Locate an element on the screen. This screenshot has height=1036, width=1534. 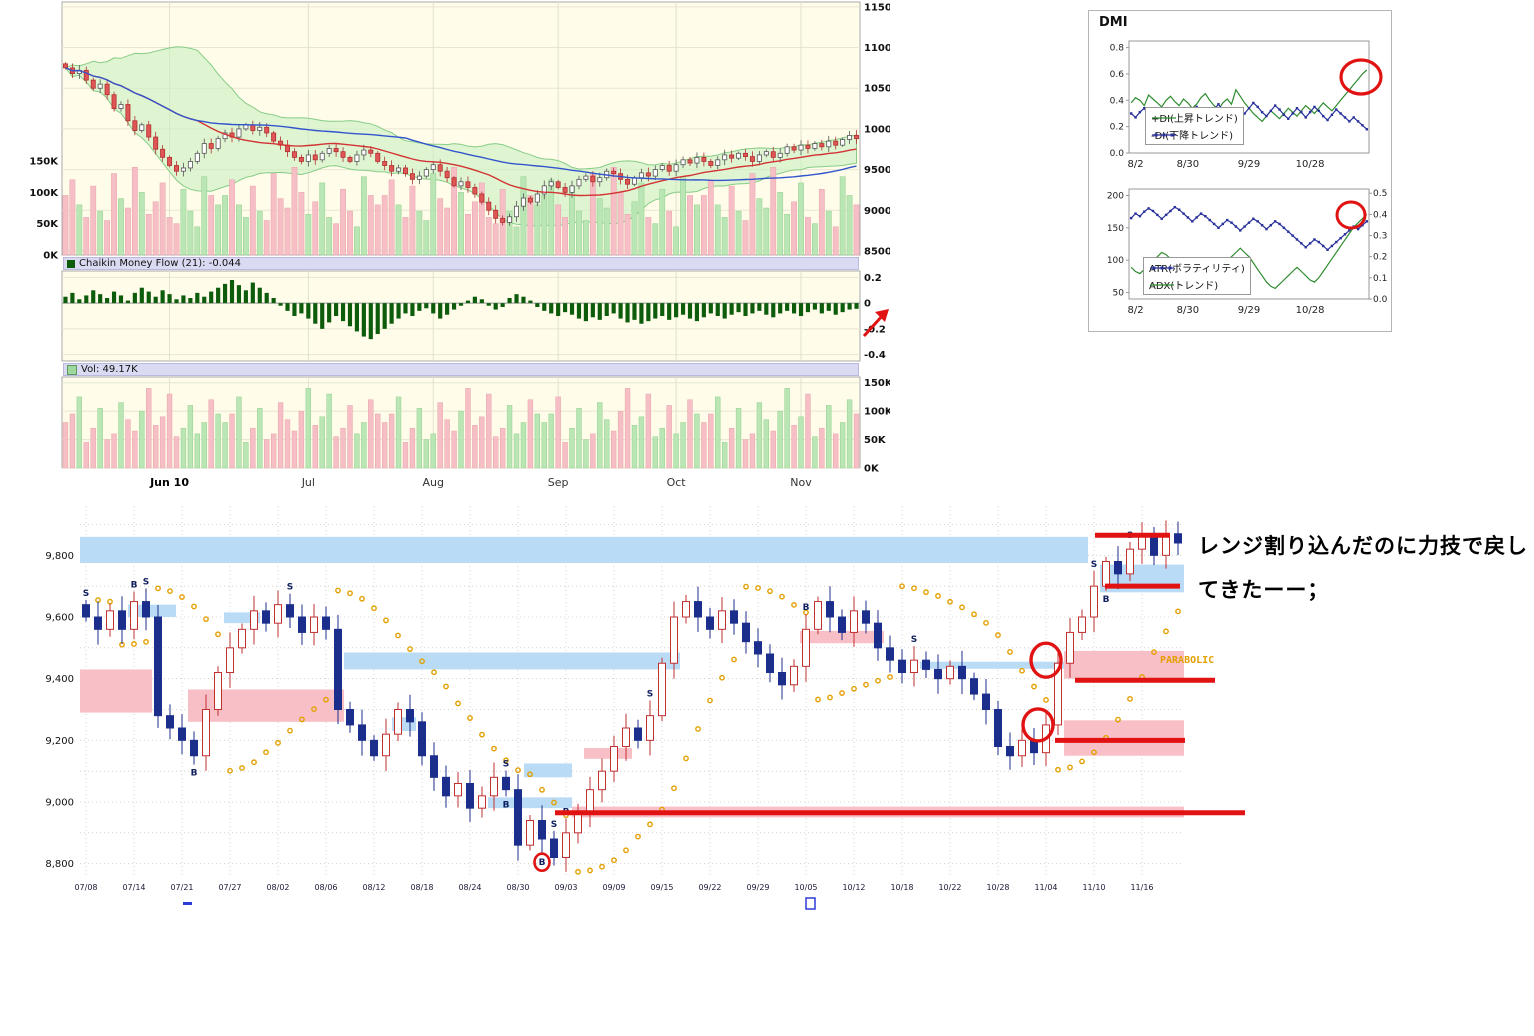
chaikin-legend-icon is located at coordinates (71, 263).